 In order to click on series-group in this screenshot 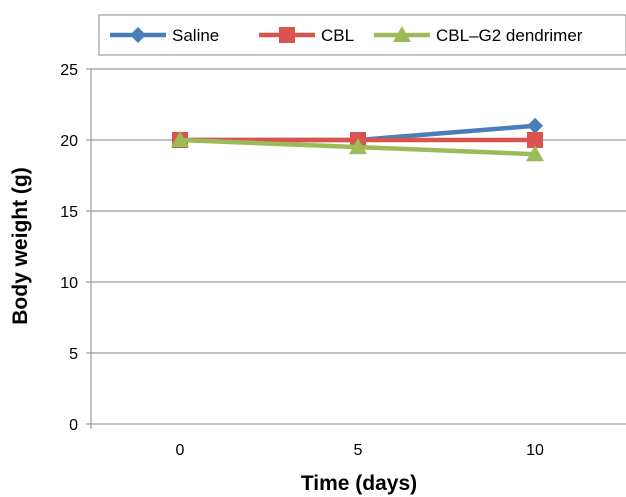, I will do `click(357, 139)`.